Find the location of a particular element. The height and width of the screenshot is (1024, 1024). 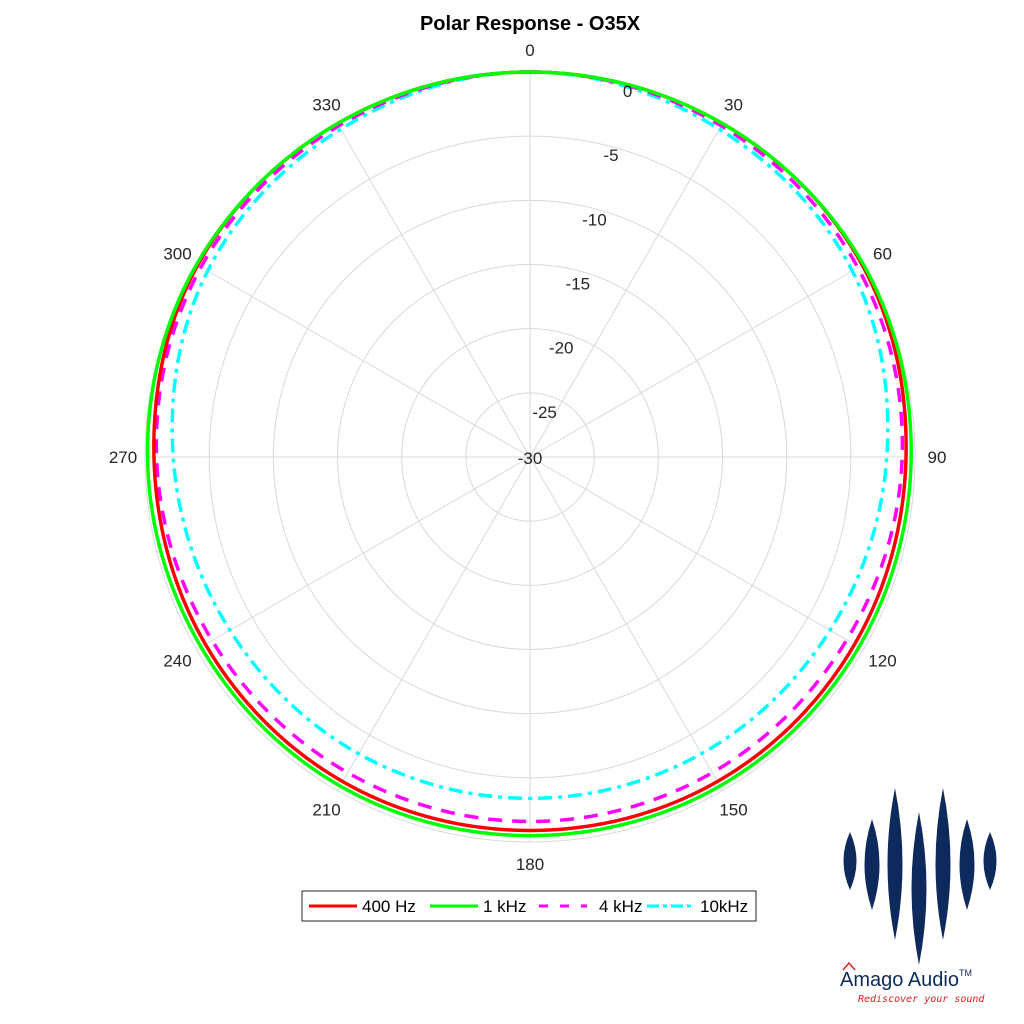

theta-tick-label: 60 is located at coordinates (882, 254).